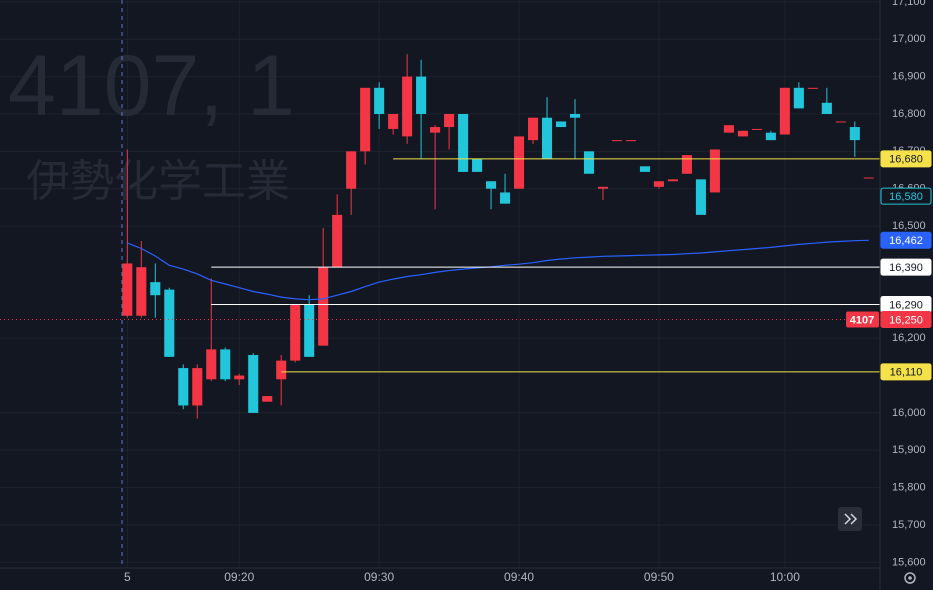 The height and width of the screenshot is (590, 933). Describe the element at coordinates (909, 488) in the screenshot. I see `y-tick-label: 15,800` at that location.